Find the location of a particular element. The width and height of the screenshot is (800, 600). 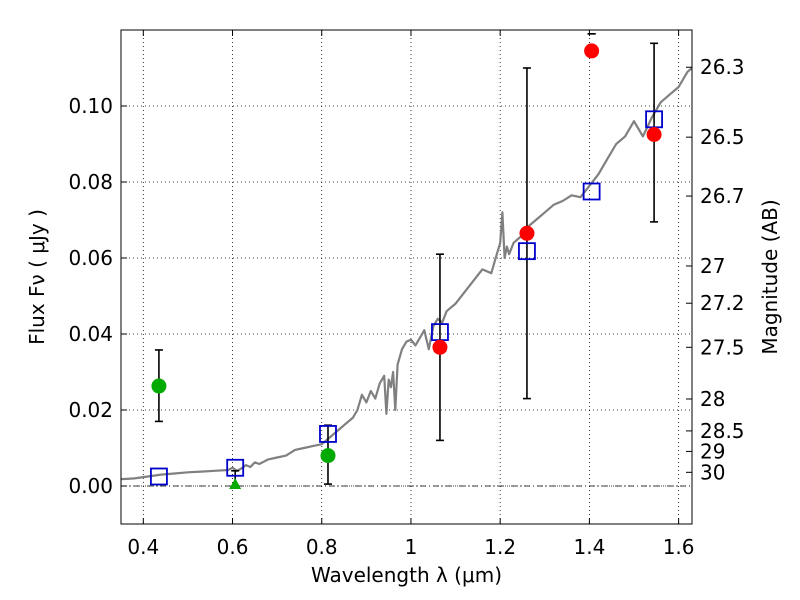

mag-tick-label: 29 is located at coordinates (712, 451).